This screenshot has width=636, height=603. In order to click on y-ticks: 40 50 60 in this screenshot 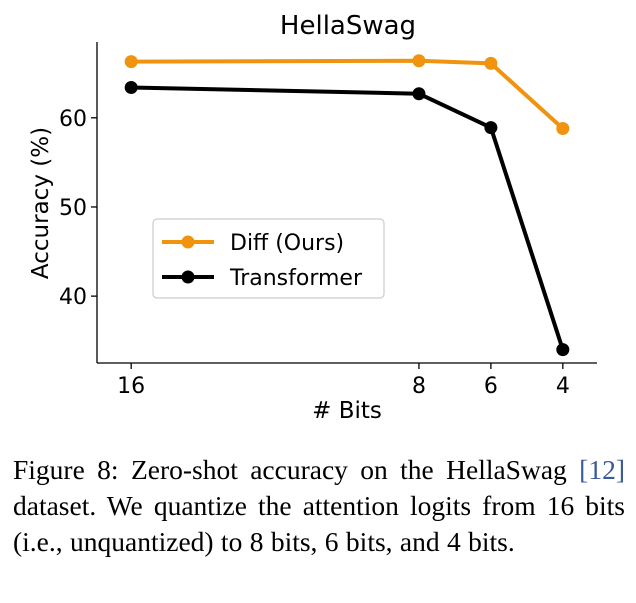, I will do `click(78, 208)`.